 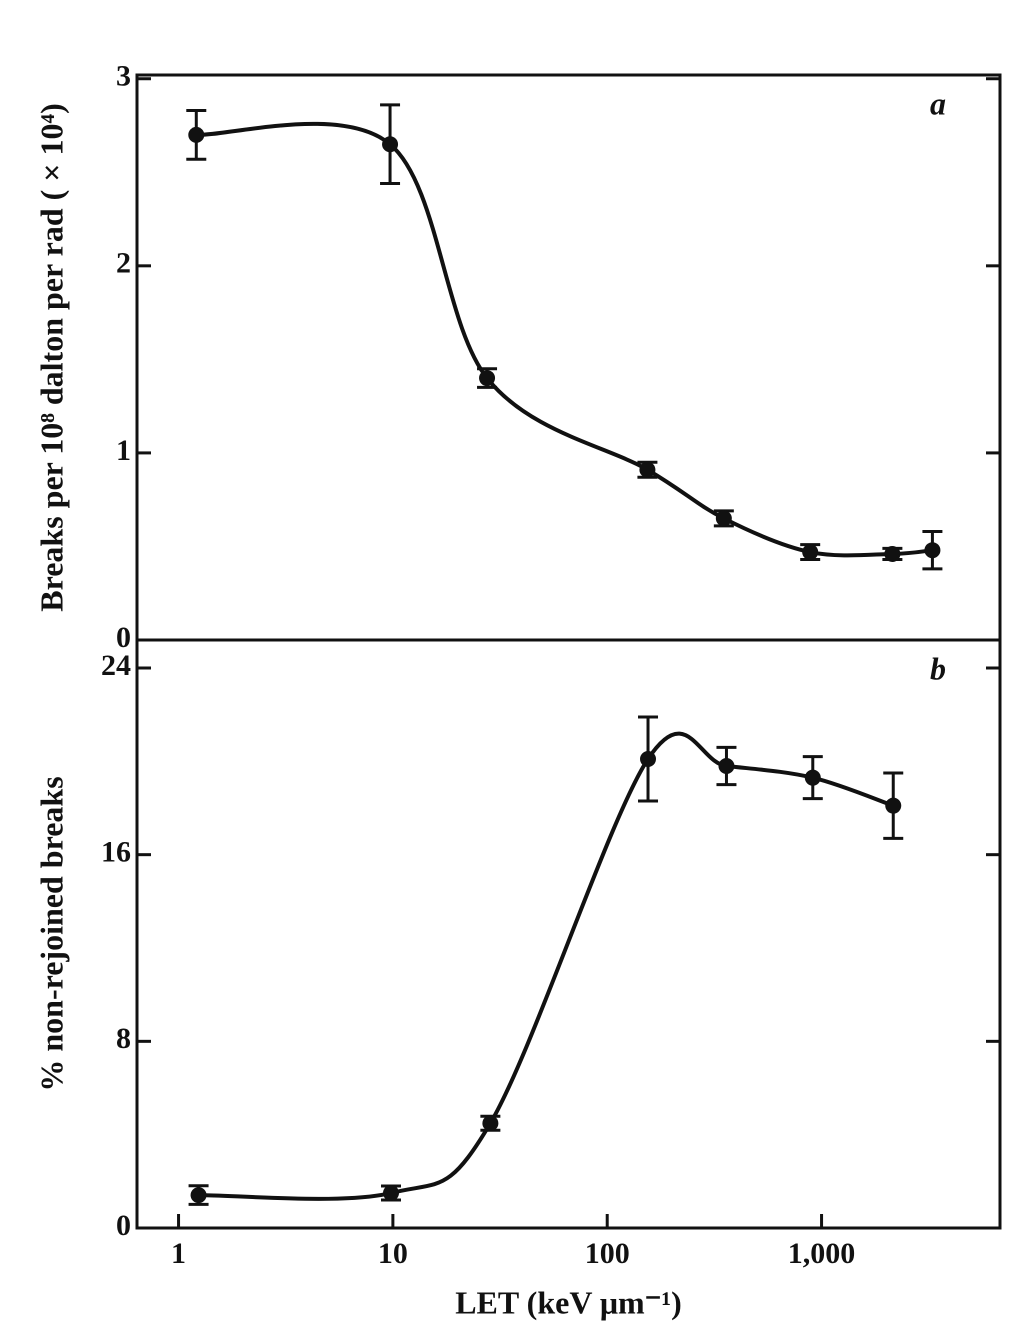 I want to click on x-tick-label: 1,000, so click(x=822, y=1253).